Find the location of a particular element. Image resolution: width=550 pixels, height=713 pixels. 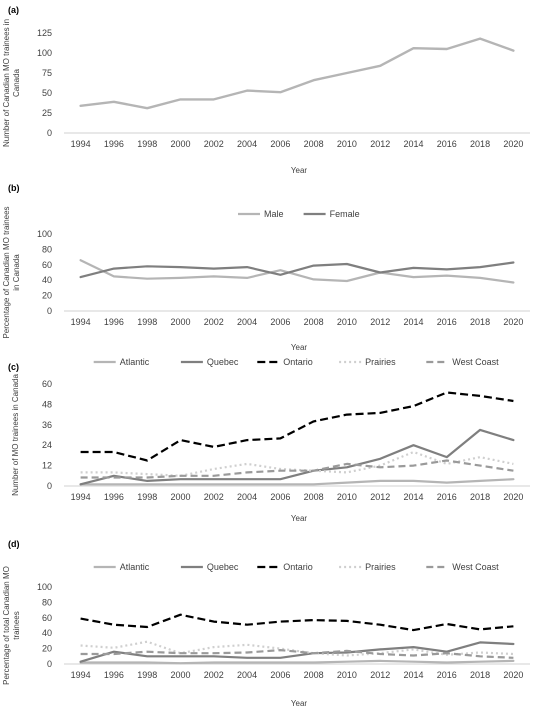

y-tick-label: 25 is located at coordinates (47, 113).